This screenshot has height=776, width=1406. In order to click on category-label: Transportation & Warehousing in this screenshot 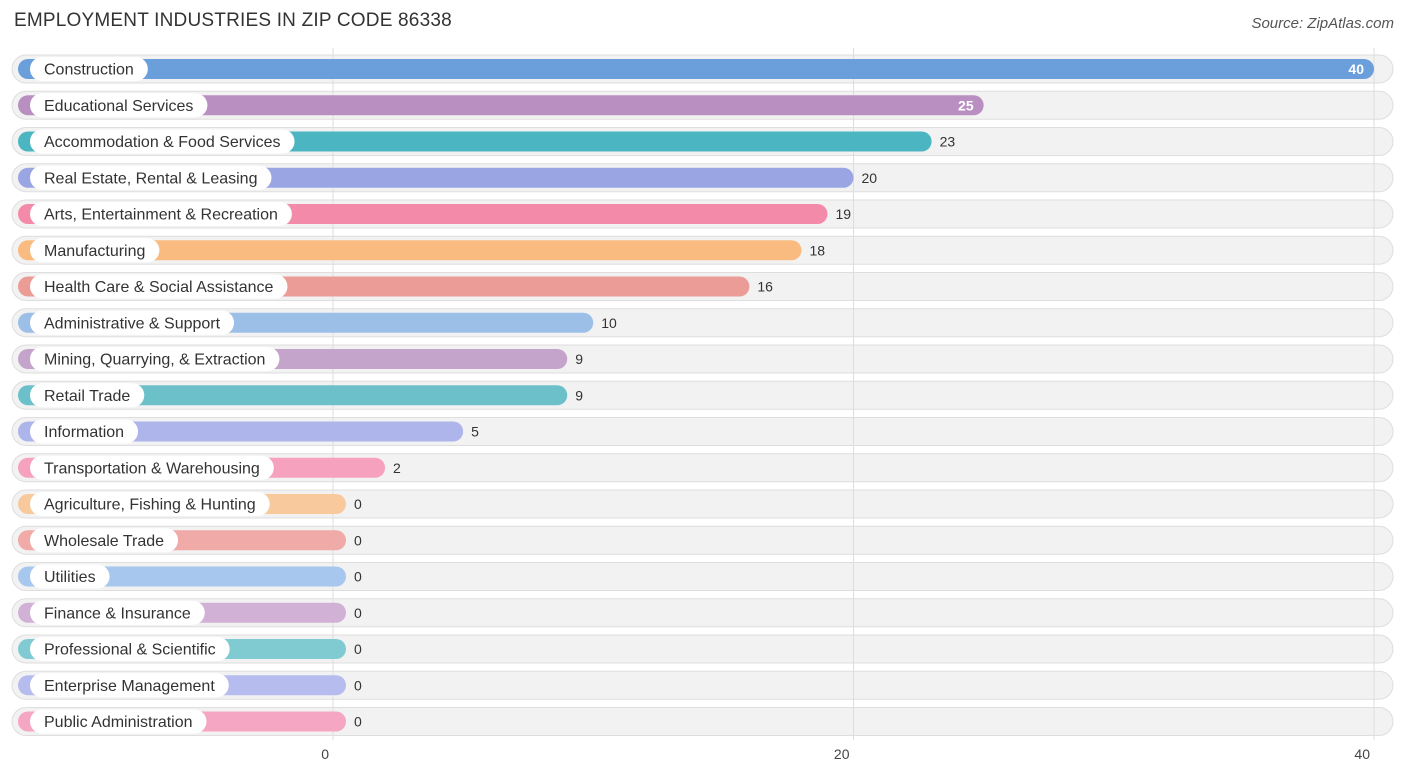, I will do `click(152, 468)`.